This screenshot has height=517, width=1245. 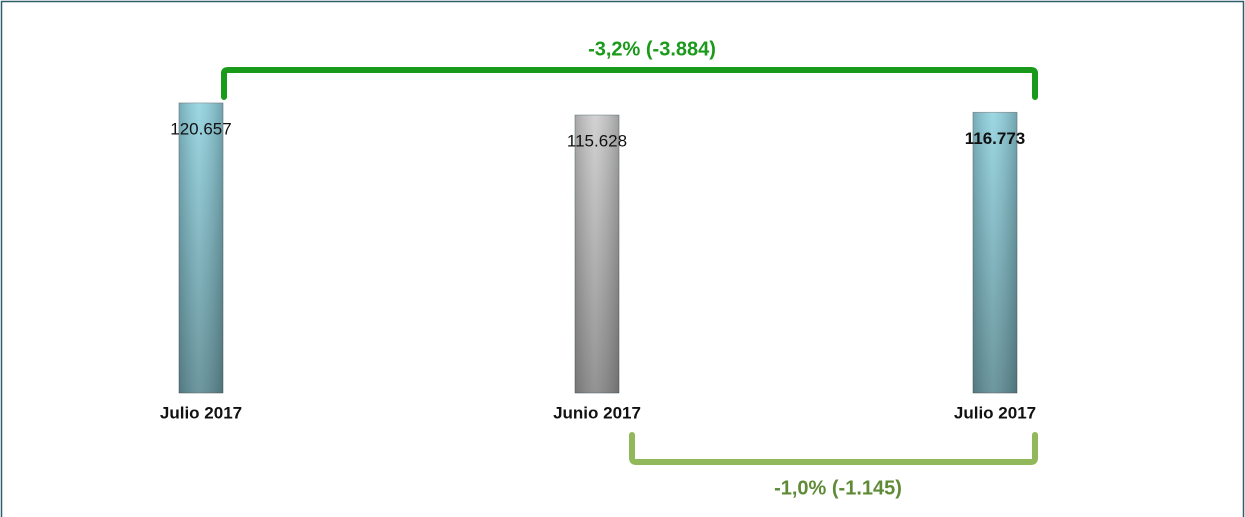 What do you see at coordinates (652, 49) in the screenshot?
I see `annotation: -3,2% (-3.884)` at bounding box center [652, 49].